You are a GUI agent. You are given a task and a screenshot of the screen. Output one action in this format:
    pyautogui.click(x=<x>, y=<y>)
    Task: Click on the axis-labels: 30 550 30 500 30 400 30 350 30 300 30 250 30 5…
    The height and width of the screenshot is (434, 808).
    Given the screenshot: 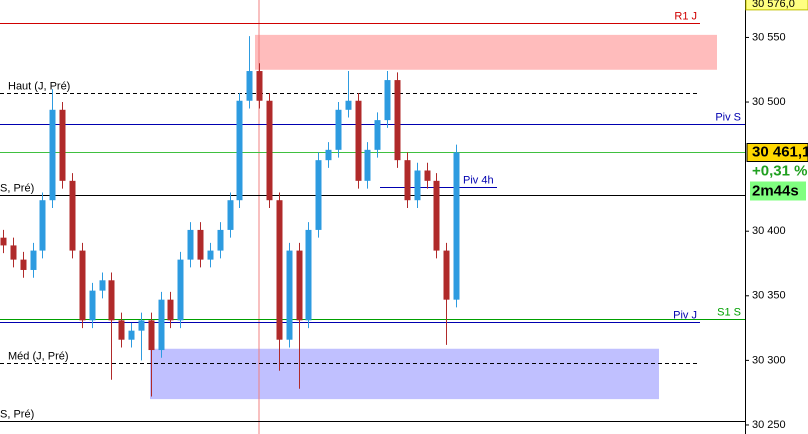 What is the action you would take?
    pyautogui.click(x=776, y=215)
    